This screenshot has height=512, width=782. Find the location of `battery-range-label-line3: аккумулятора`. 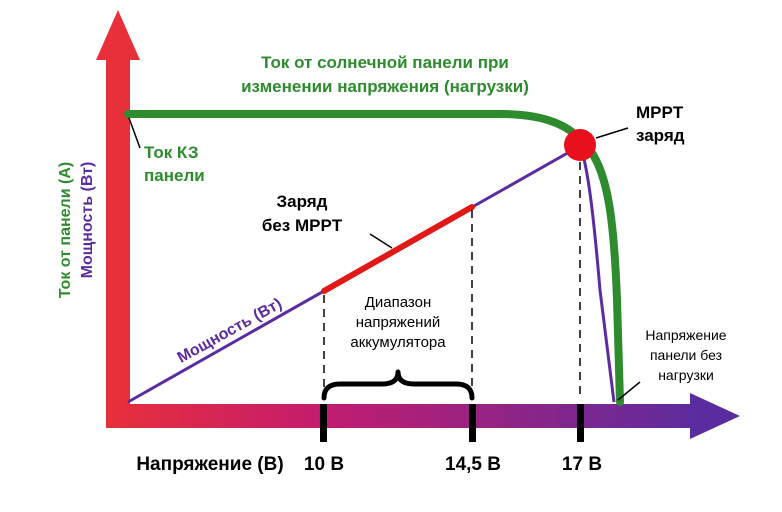

battery-range-label-line3: аккумулятора is located at coordinates (398, 342).